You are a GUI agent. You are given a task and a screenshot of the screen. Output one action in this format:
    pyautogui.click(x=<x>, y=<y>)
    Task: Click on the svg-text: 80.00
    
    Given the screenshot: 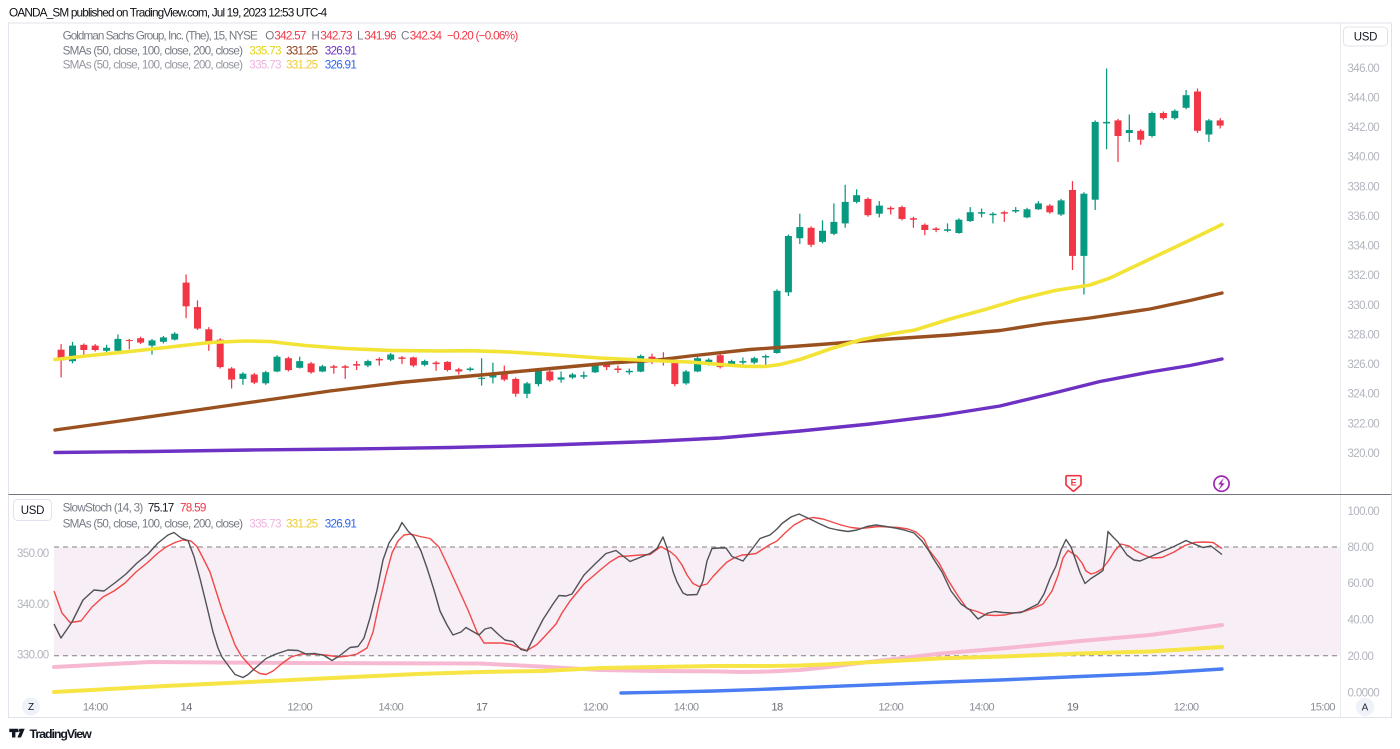 What is the action you would take?
    pyautogui.click(x=1361, y=548)
    